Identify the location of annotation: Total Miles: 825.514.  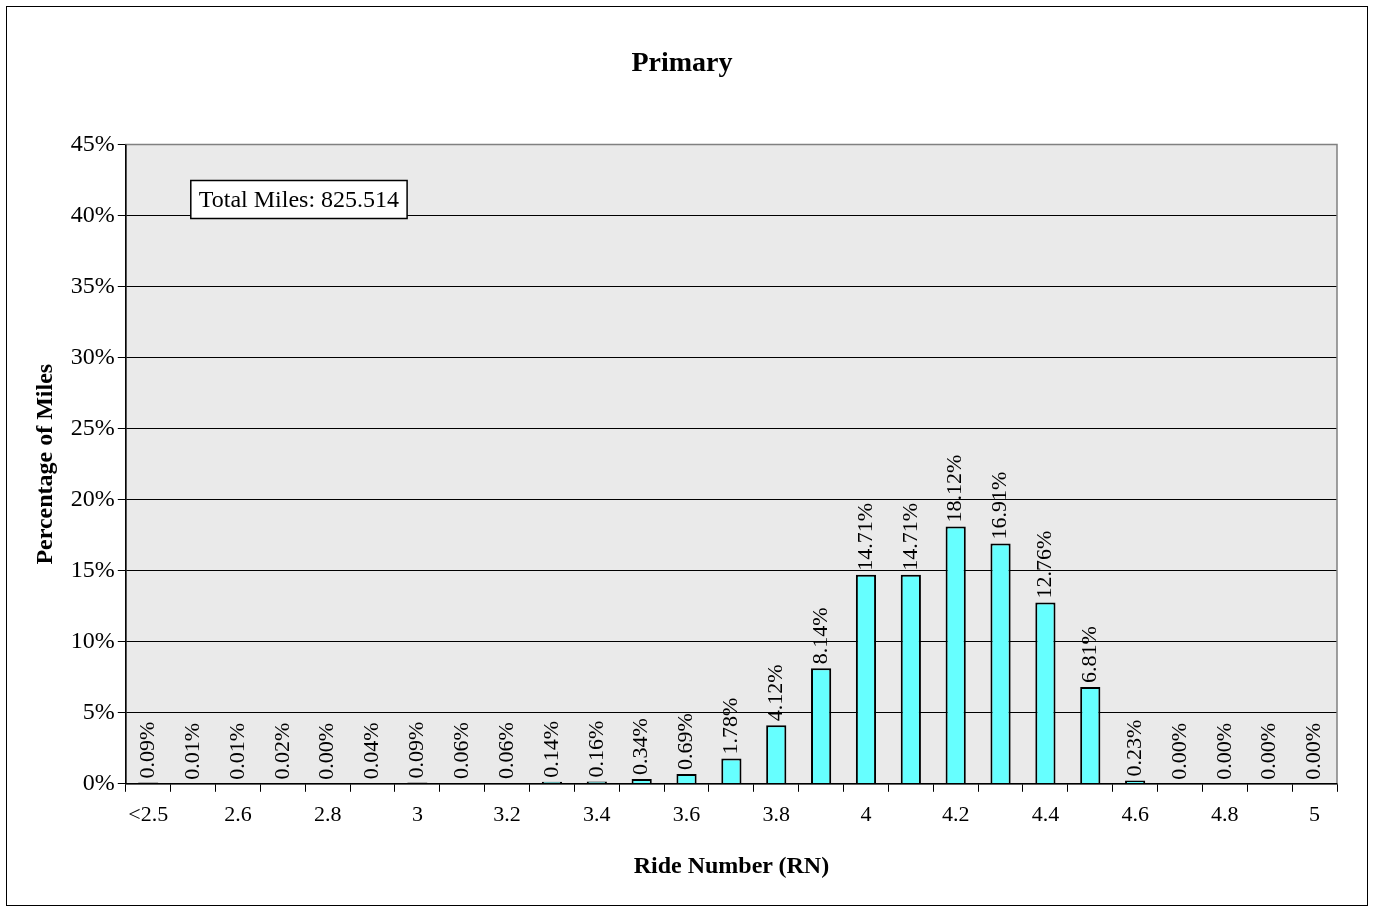
(299, 198).